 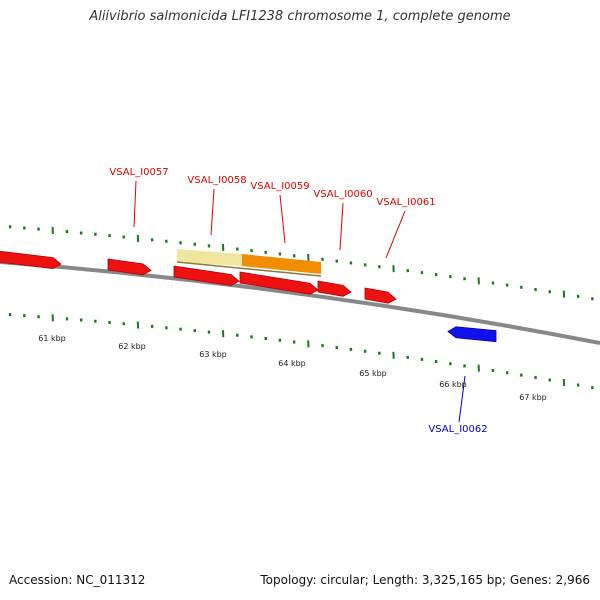 I want to click on highlight-bar-light, so click(x=209, y=257).